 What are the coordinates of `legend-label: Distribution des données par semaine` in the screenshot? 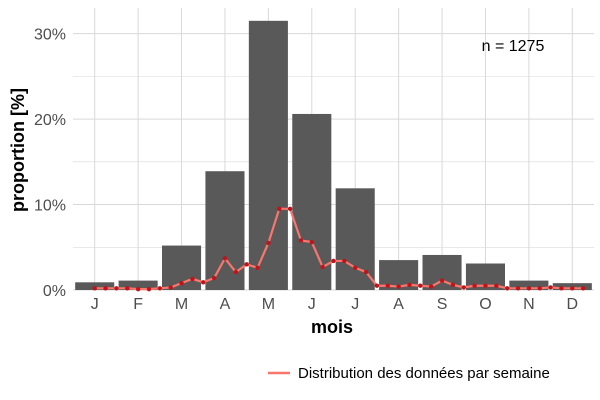 It's located at (424, 373).